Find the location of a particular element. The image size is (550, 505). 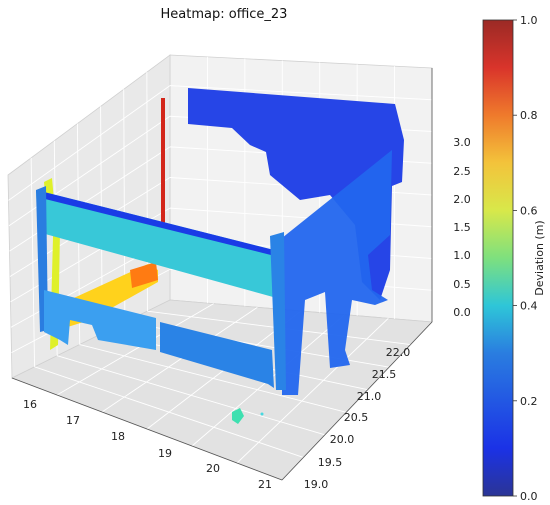

y-ticks: 19.0 19.5 20.0 20.5 21.0 21.5 22.0 is located at coordinates (357, 418).